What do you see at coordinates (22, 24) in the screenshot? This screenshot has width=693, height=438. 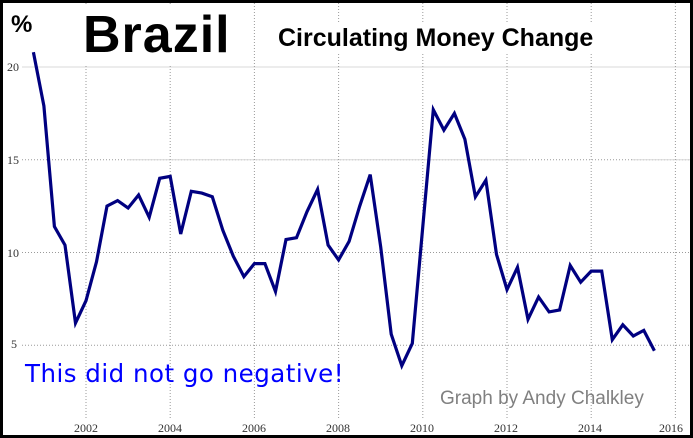 I see `y-axis-unit-label: %` at bounding box center [22, 24].